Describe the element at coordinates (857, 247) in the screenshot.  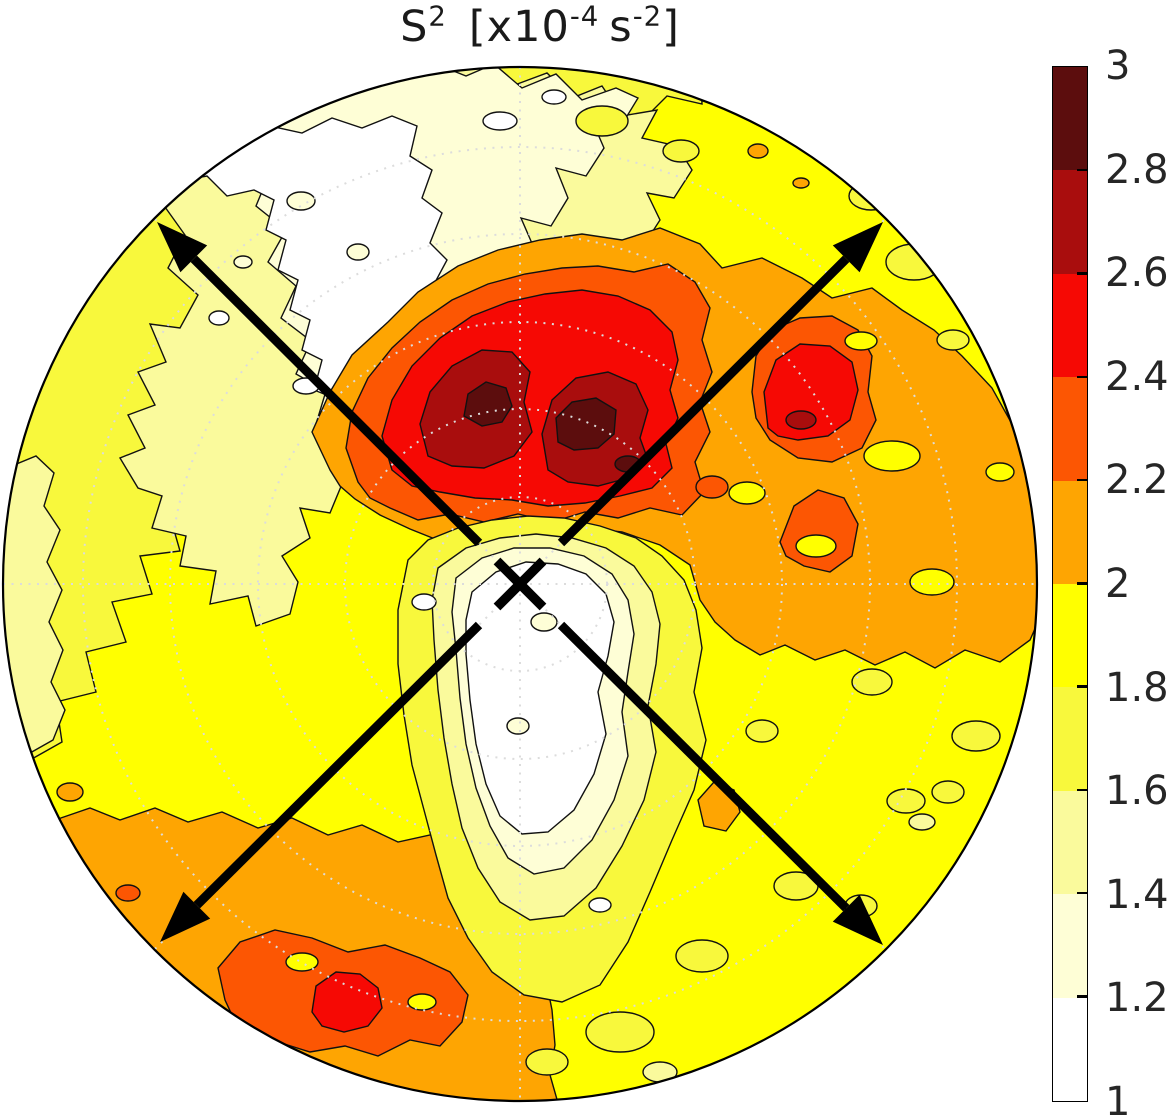
I see `arrowhead-ne` at that location.